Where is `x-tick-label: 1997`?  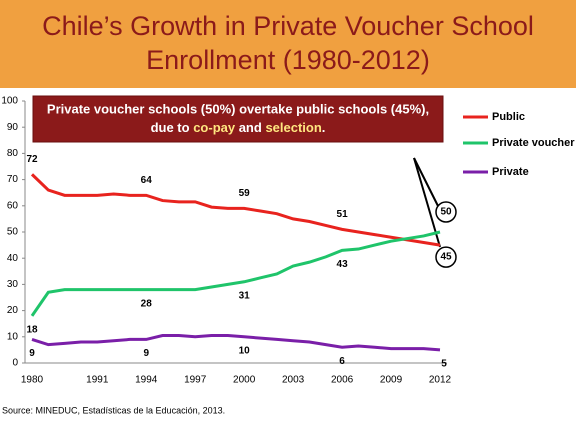 x-tick-label: 1997 is located at coordinates (195, 380).